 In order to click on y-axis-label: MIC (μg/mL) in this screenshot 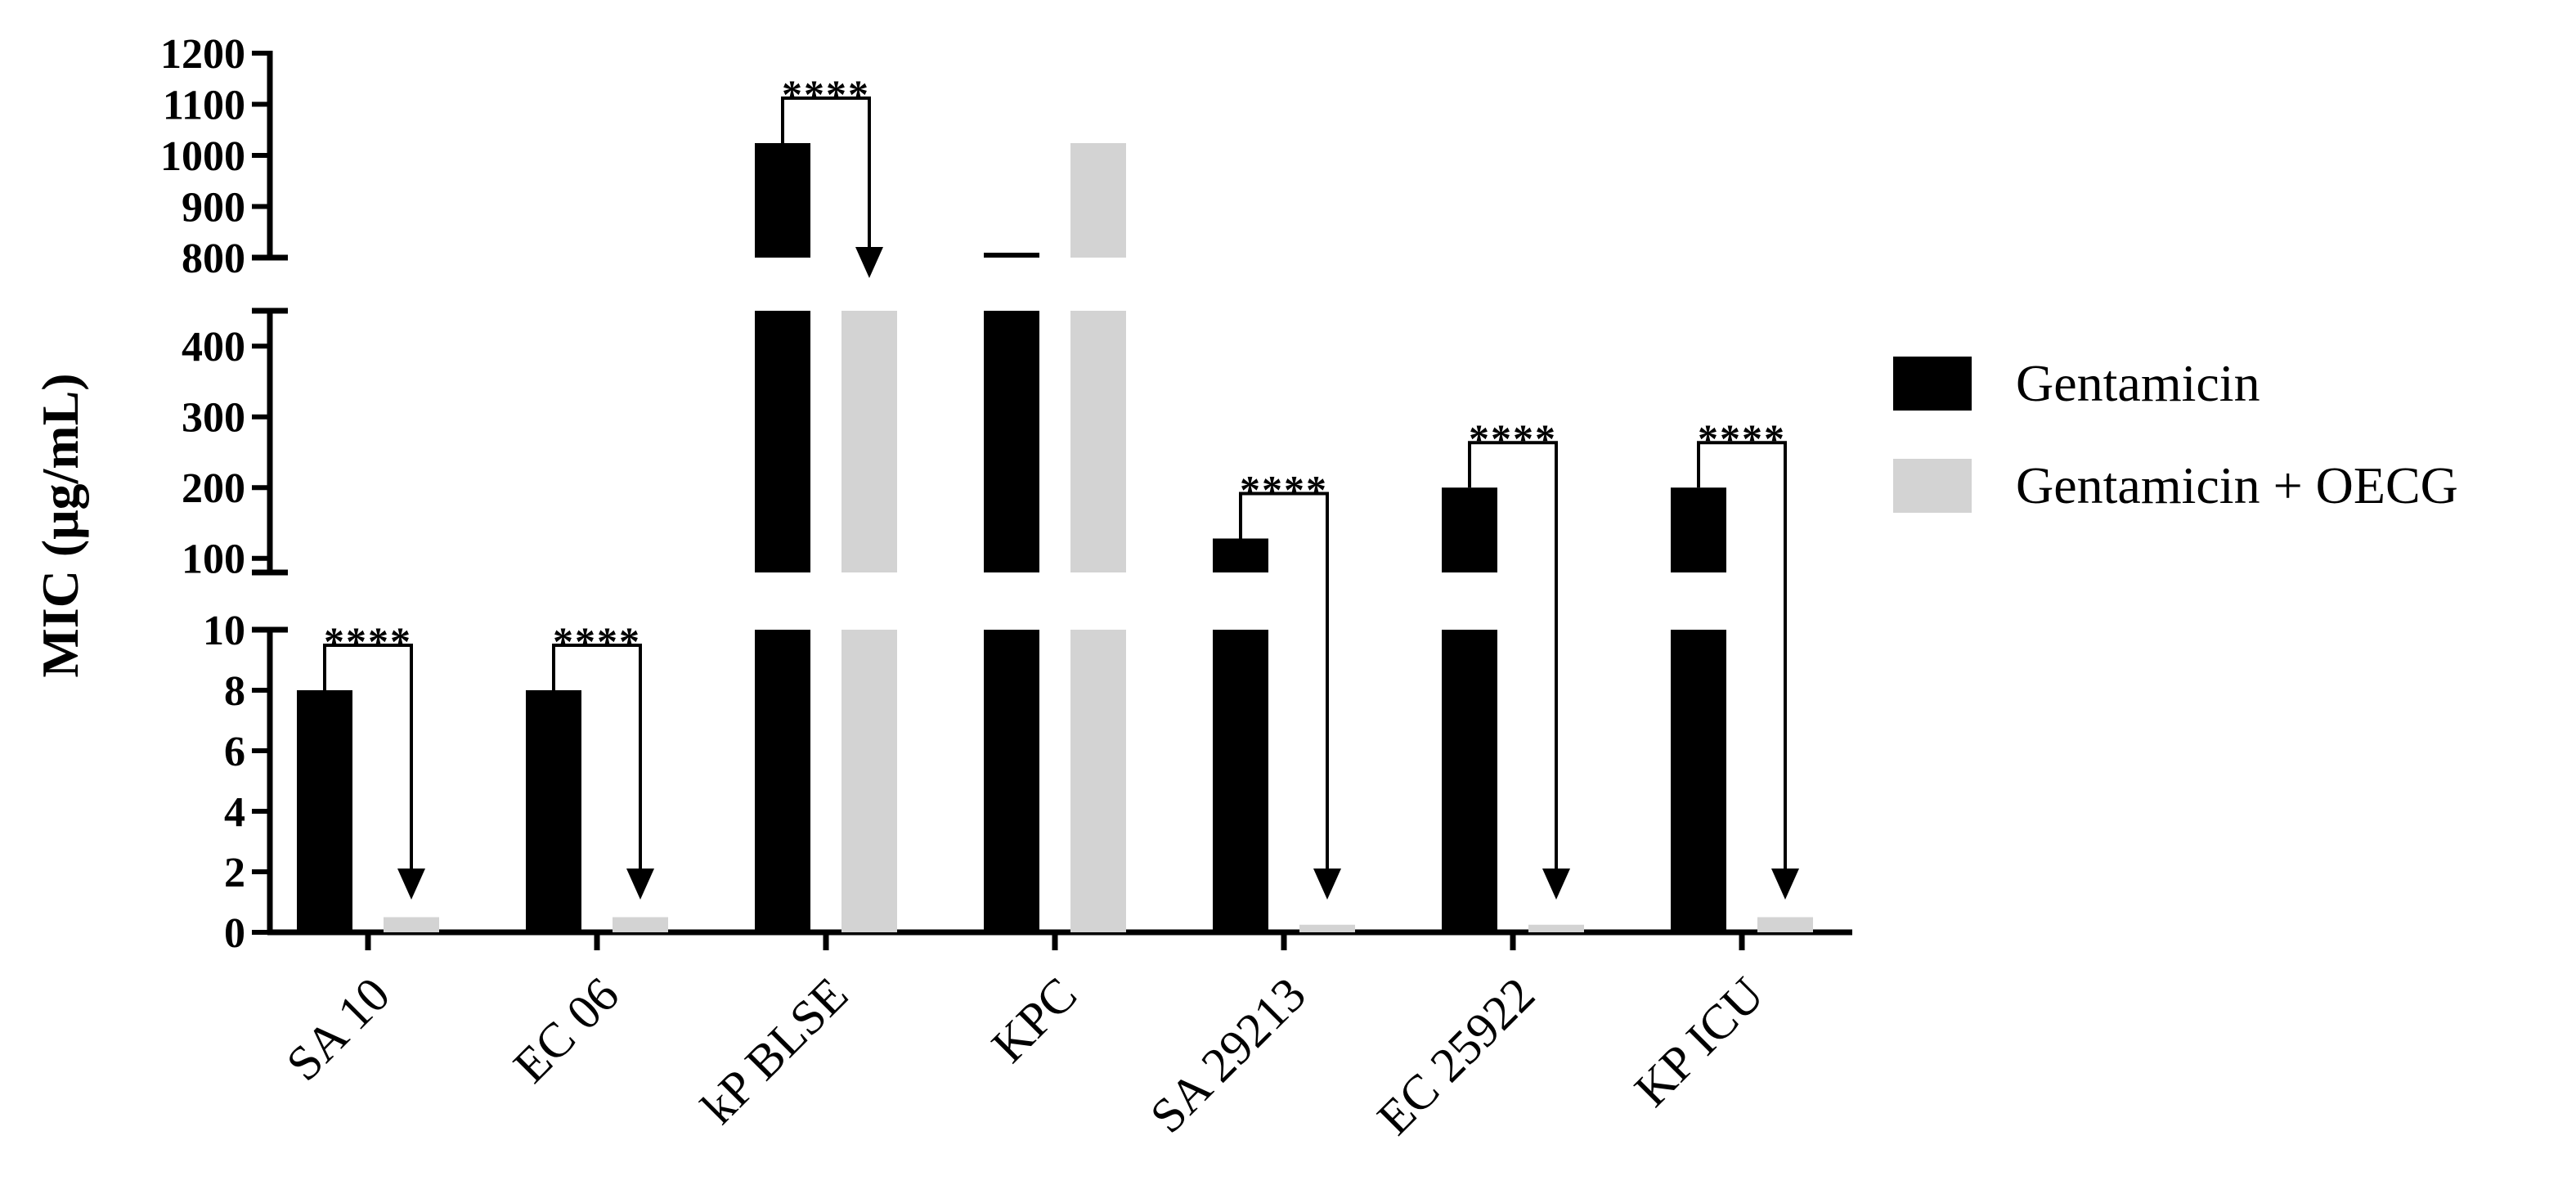, I will do `click(60, 525)`.